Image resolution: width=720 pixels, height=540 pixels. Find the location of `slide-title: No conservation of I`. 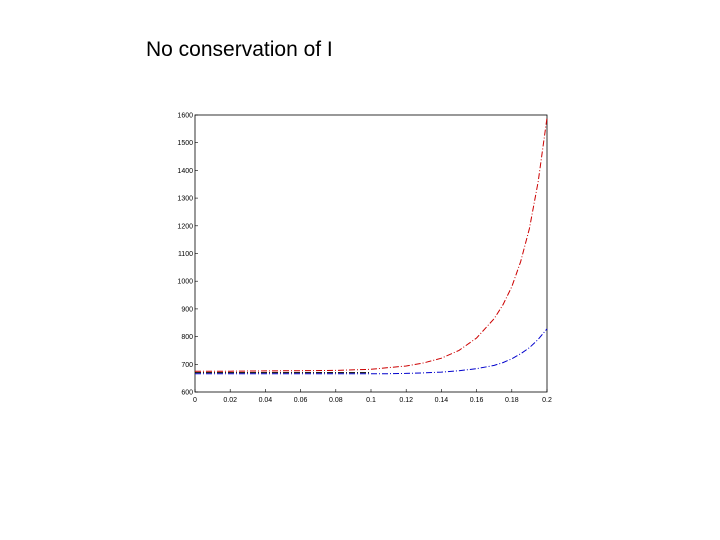

slide-title: No conservation of I is located at coordinates (239, 49).